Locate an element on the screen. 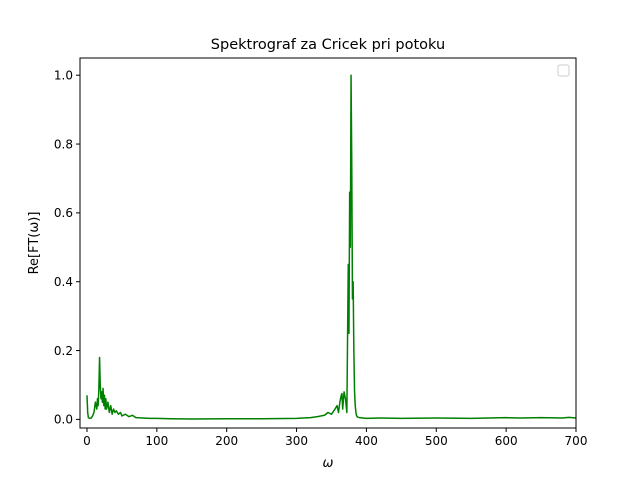  y-tick-label: 0.8 is located at coordinates (63, 144).